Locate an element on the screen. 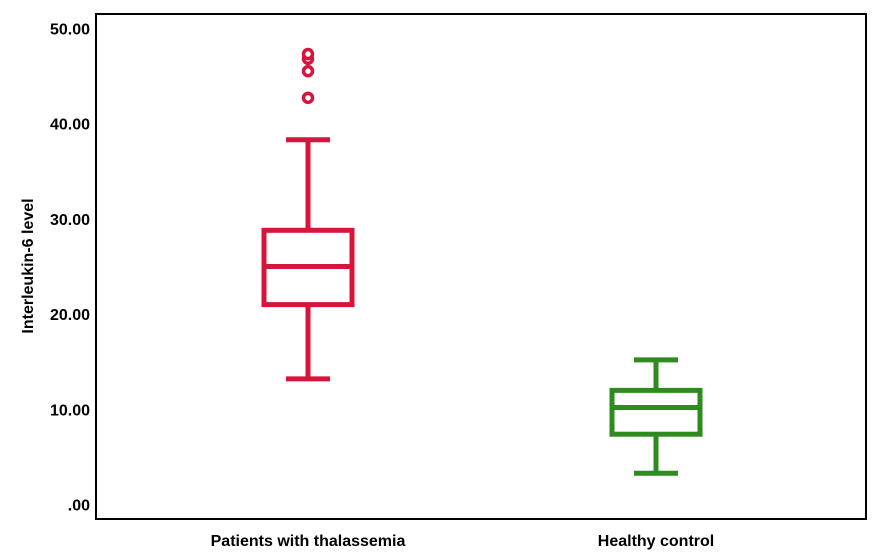  x-tick-label: Patients with thalassemia is located at coordinates (308, 541).